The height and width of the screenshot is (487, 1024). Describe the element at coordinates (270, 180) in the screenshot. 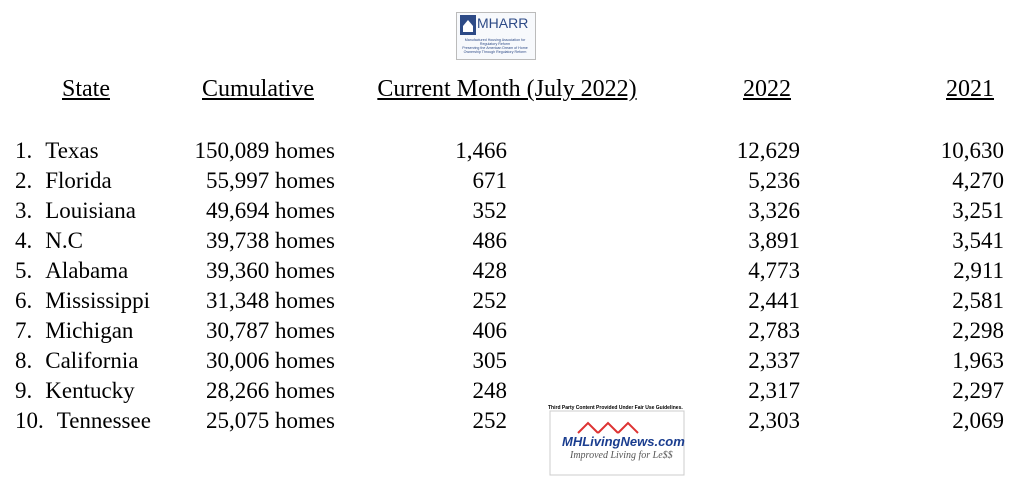

I see `value-cell: 55,997 homes` at that location.